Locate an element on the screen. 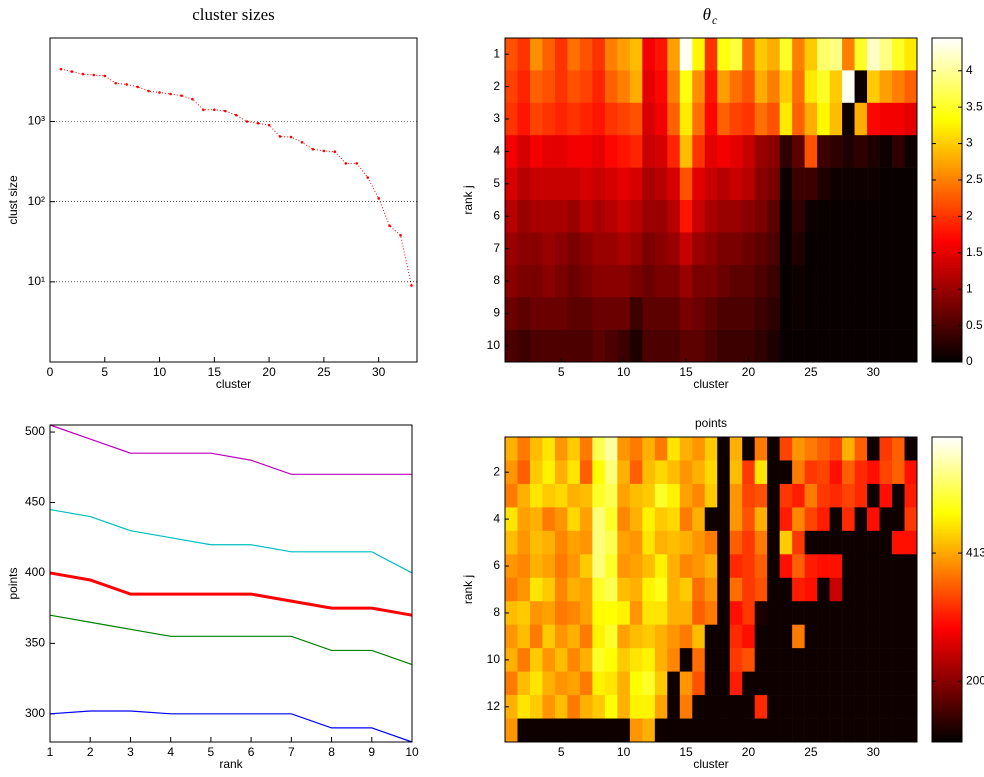 Image resolution: width=984 pixels, height=777 pixels. colorbar-frame is located at coordinates (947, 589).